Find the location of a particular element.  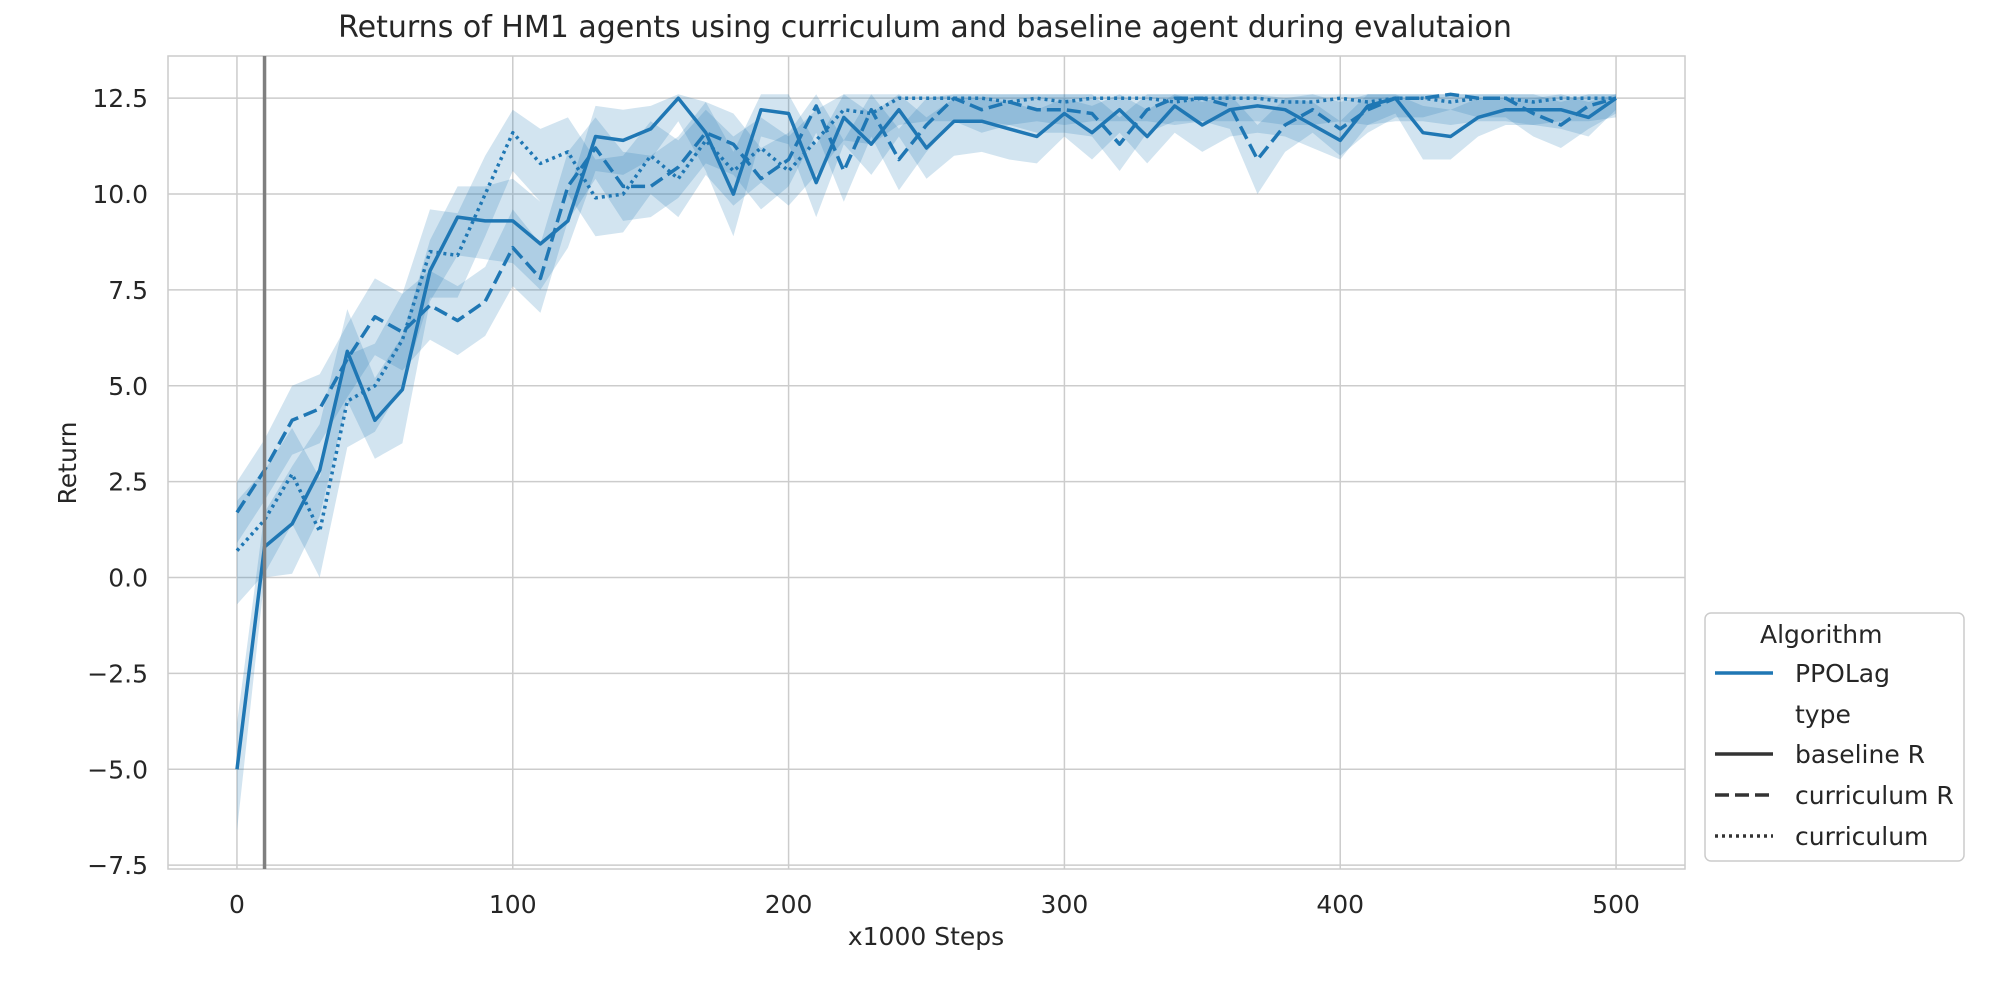

x-tick-label: 0 is located at coordinates (237, 904).